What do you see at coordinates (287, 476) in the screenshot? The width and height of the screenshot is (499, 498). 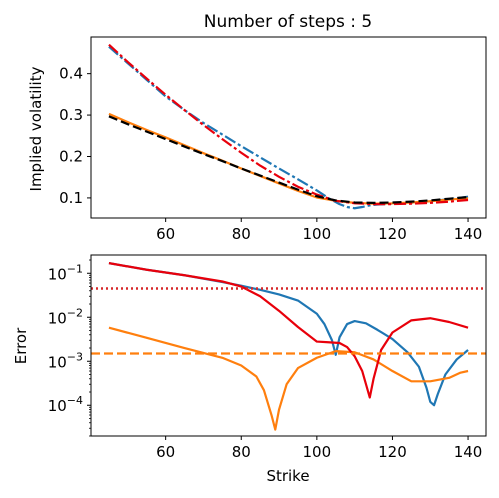 I see `bottom-x-axis-label: Strike` at bounding box center [287, 476].